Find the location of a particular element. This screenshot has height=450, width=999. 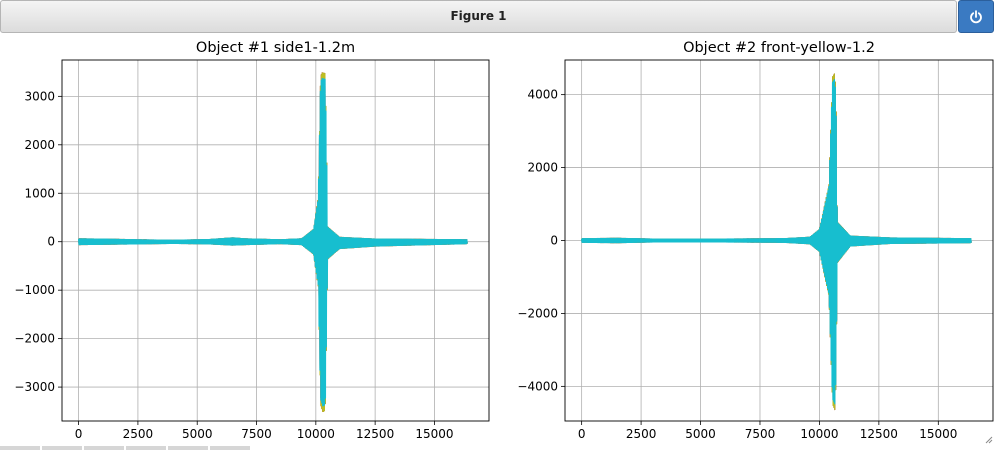

y-tick-label: 1000 is located at coordinates (39, 193).